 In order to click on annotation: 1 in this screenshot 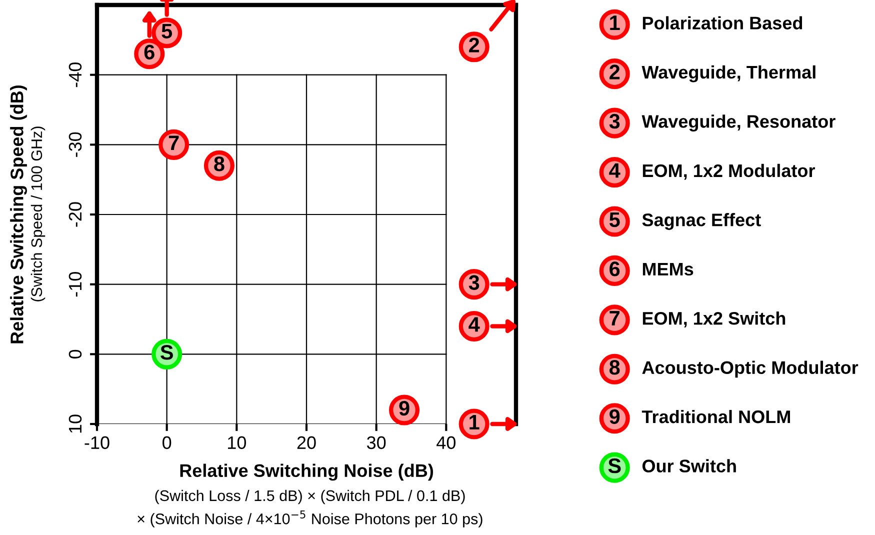, I will do `click(475, 422)`.